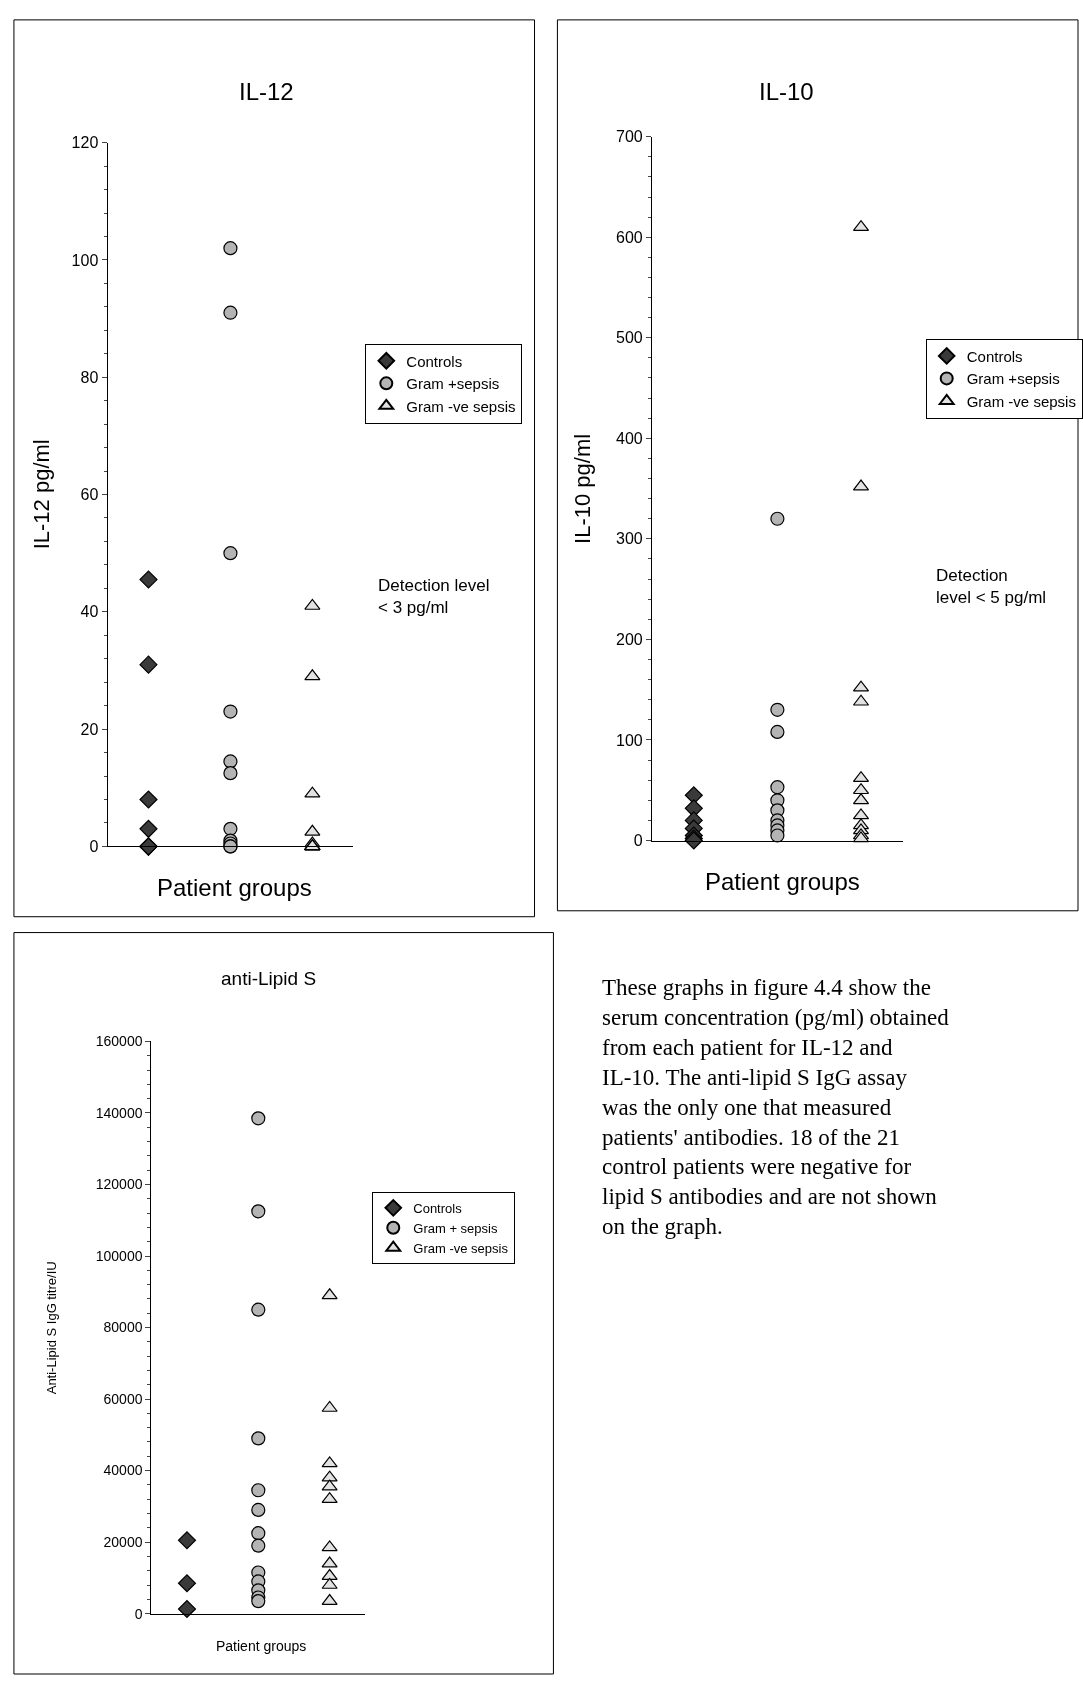 This screenshot has width=1083, height=1683. Describe the element at coordinates (629, 539) in the screenshot. I see `y-tick-label: 300` at that location.